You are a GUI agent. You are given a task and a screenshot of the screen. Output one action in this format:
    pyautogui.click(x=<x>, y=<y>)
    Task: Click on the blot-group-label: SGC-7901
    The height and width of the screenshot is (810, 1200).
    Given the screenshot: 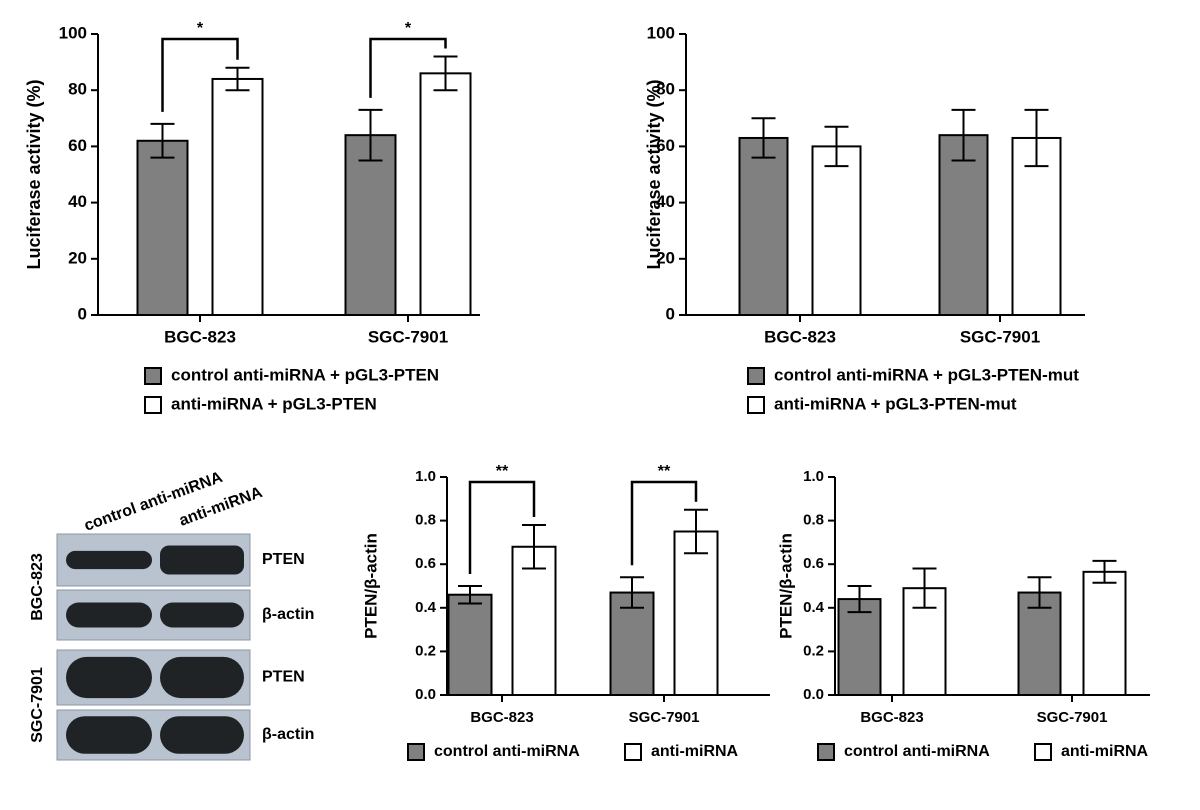 What is the action you would take?
    pyautogui.click(x=37, y=705)
    